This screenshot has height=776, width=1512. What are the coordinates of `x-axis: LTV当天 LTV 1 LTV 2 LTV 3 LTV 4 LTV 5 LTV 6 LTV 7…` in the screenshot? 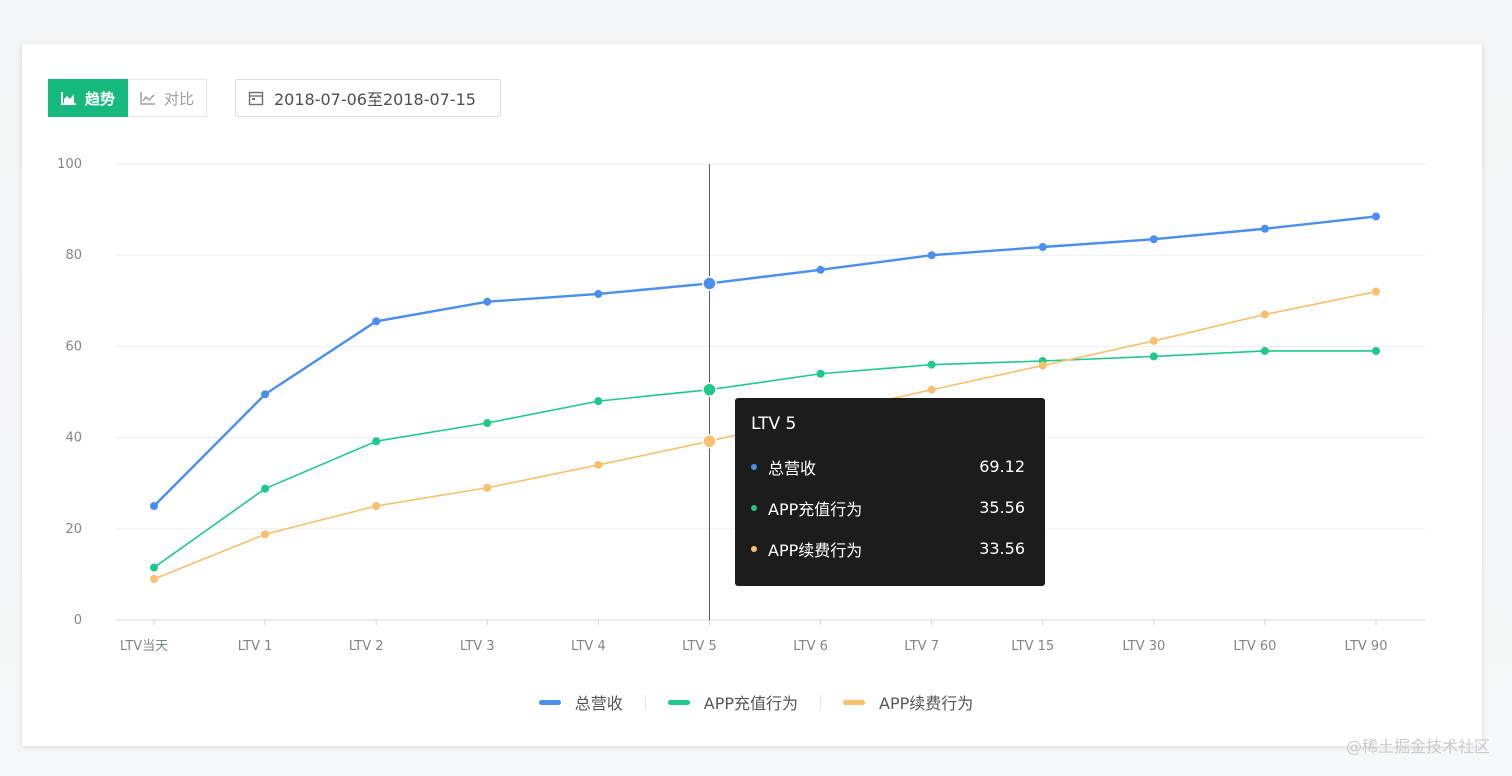 It's located at (754, 637).